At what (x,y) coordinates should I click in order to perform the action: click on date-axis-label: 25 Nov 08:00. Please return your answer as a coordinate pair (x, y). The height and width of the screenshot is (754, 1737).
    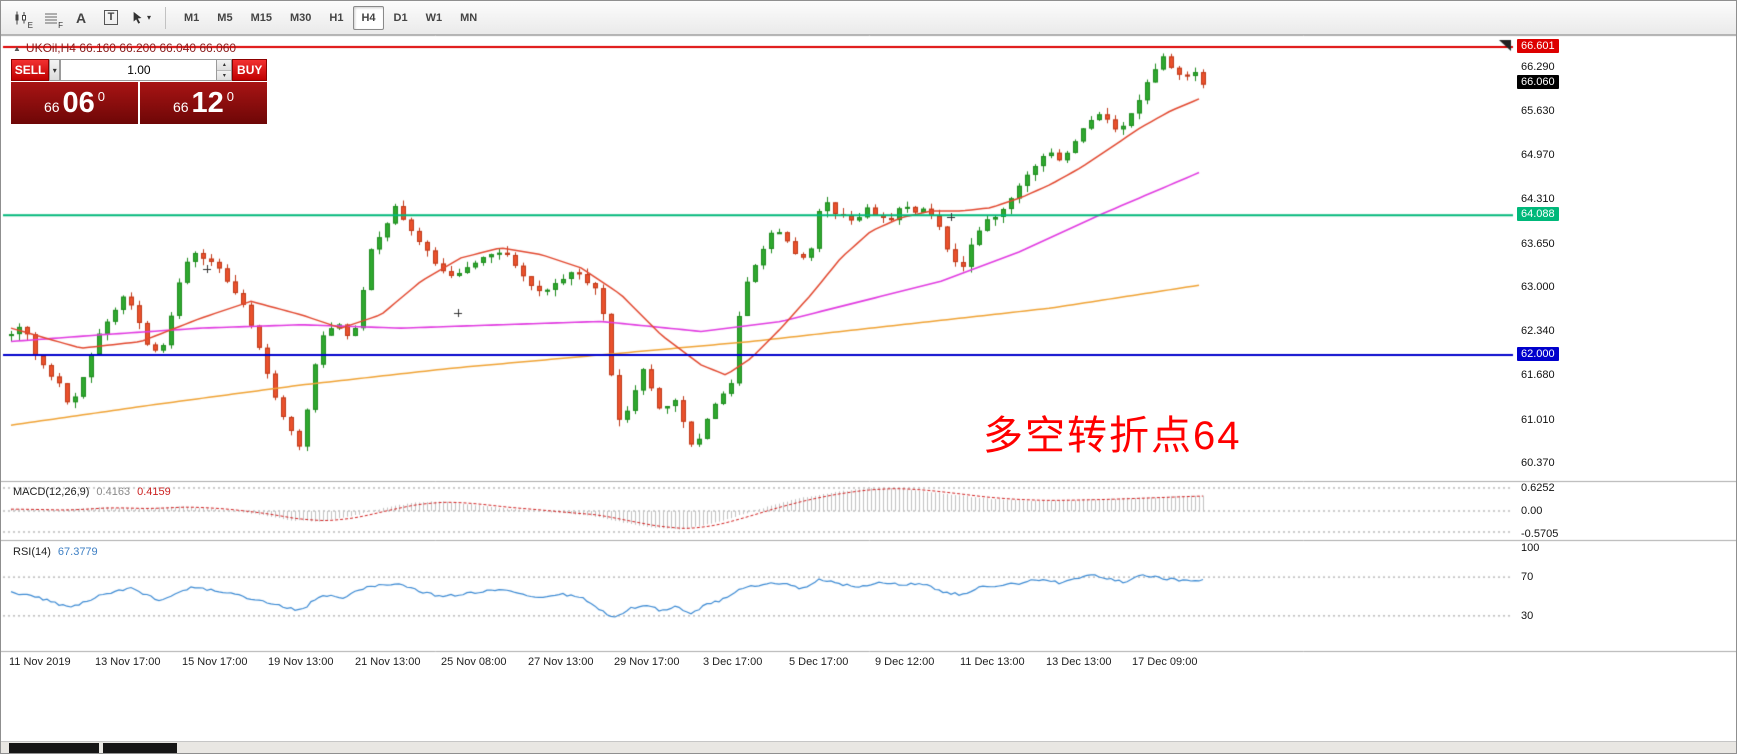
    Looking at the image, I should click on (474, 662).